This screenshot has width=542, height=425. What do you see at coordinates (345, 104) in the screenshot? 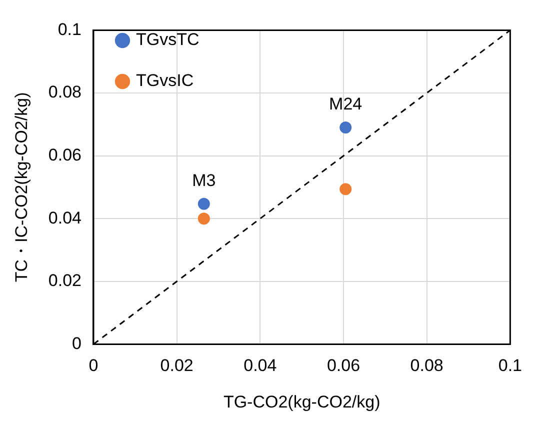
I see `annotation: M24` at bounding box center [345, 104].